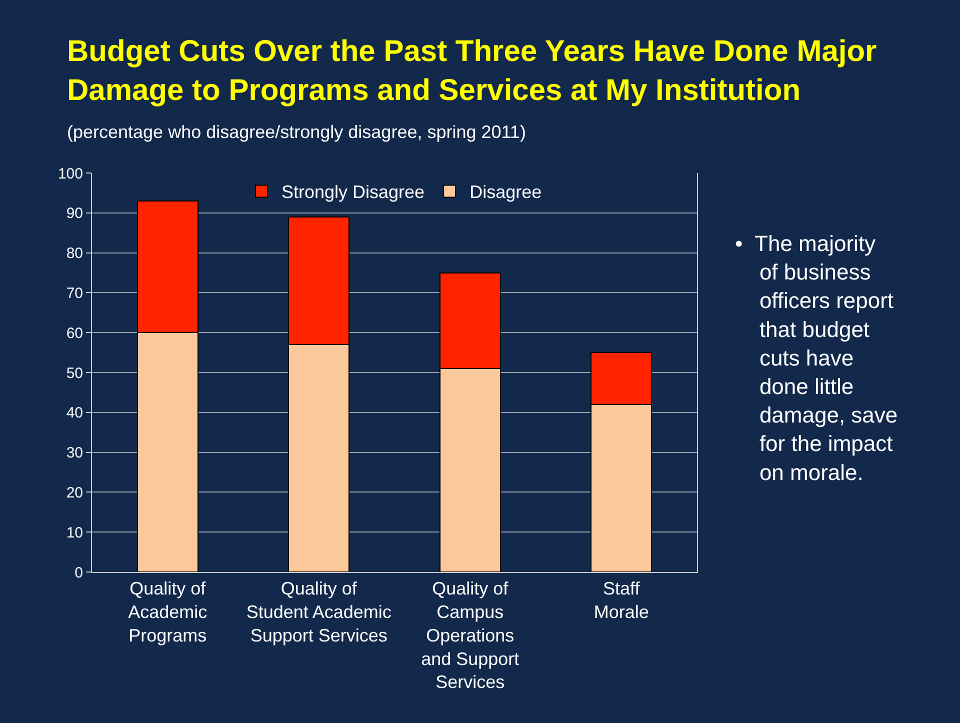 This screenshot has height=723, width=960. I want to click on x-tick-label: Staff Morale, so click(621, 600).